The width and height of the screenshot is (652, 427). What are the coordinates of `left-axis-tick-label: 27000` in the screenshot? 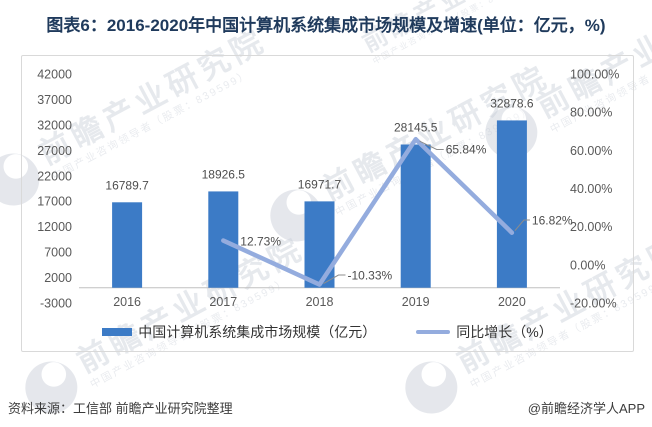 It's located at (54, 151).